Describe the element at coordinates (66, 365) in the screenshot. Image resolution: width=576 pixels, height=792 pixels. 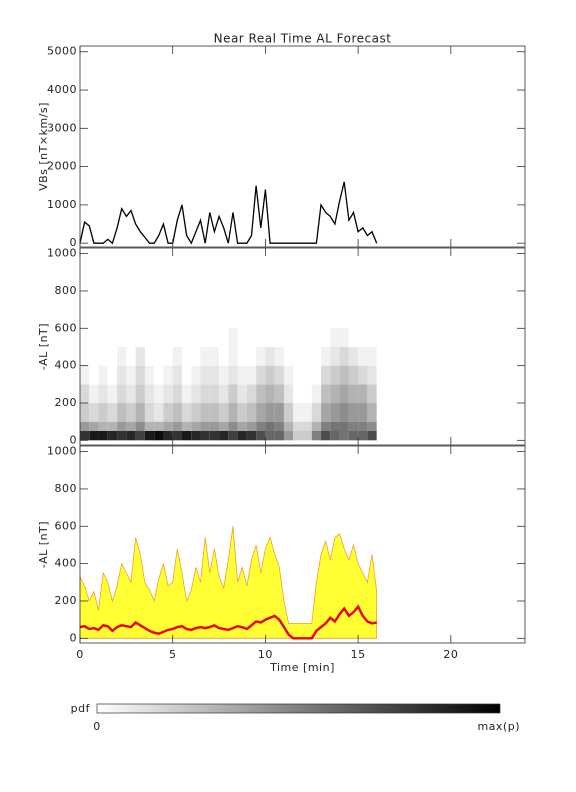
I see `y-tick-label: 400` at that location.